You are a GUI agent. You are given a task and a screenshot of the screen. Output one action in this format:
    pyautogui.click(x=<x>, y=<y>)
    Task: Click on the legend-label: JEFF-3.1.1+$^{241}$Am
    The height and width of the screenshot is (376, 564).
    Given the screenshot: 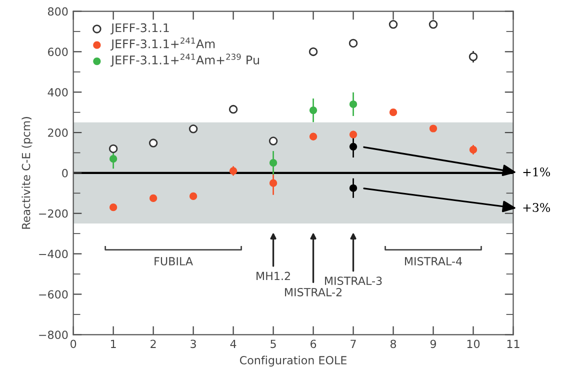 What is the action you would take?
    pyautogui.click(x=162, y=43)
    